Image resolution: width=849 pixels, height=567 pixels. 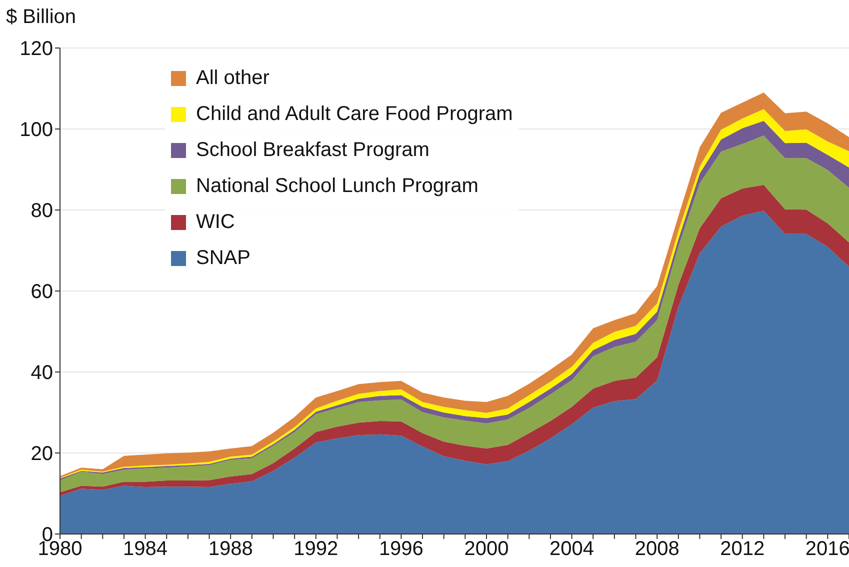 I want to click on legend-label: Child and Adult Care Food Program, so click(x=354, y=114).